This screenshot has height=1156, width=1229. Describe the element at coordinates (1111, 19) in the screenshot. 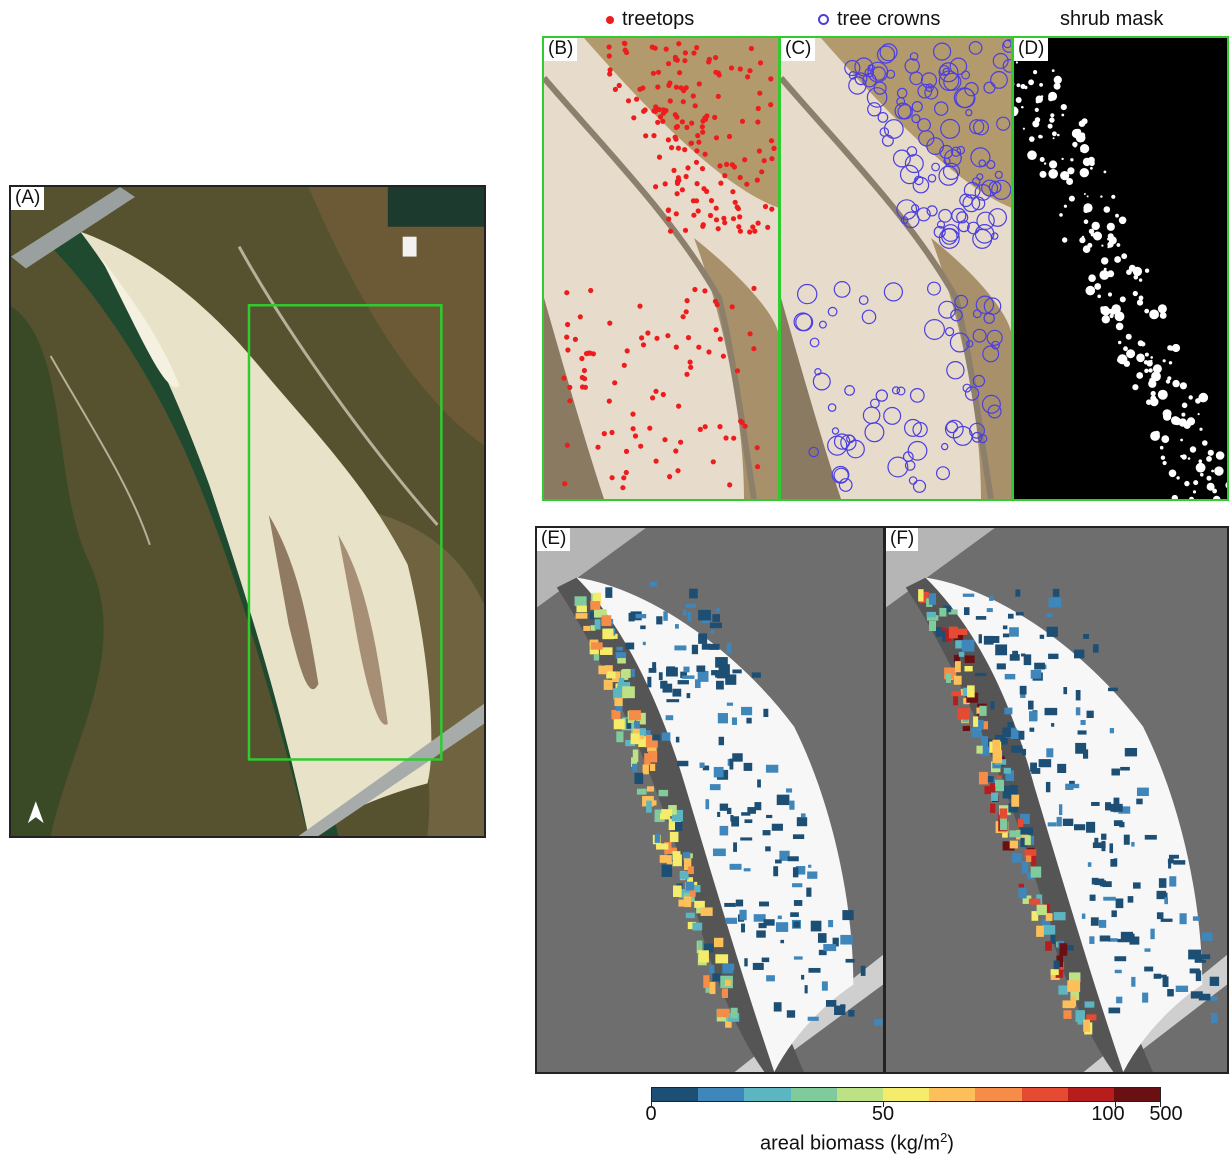

I see `legend-shrub-mask-label: shrub mask` at that location.